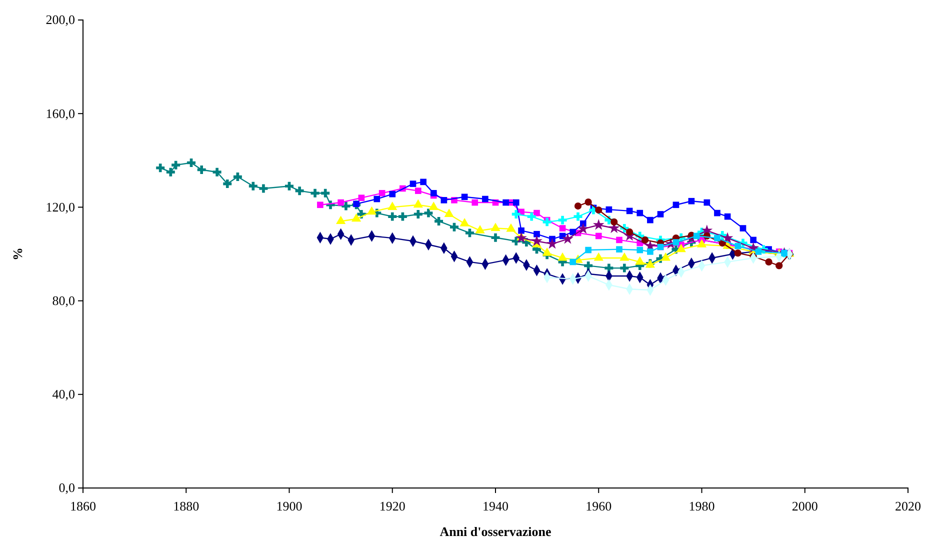 The height and width of the screenshot is (548, 928). Describe the element at coordinates (83, 506) in the screenshot. I see `x-tick-label: 1860` at that location.